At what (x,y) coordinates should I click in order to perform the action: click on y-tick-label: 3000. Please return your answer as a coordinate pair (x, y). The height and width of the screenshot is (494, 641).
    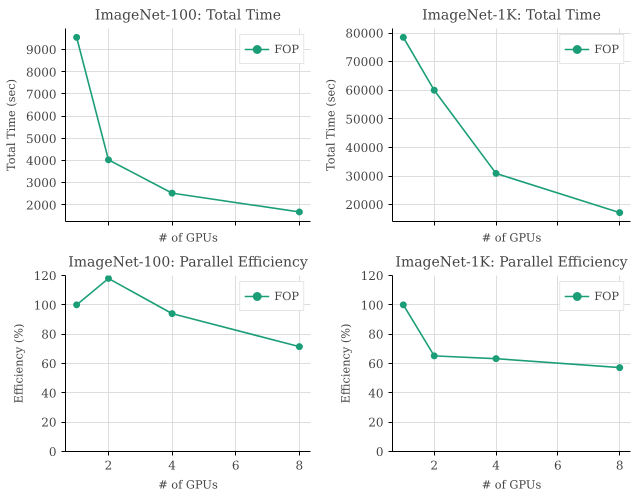
    Looking at the image, I should click on (41, 183).